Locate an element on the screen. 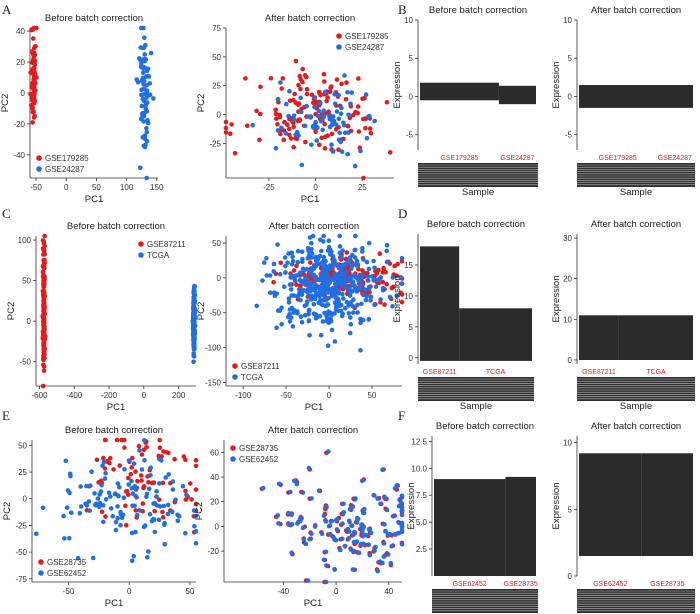 The width and height of the screenshot is (700, 614). x-axis-label: PC1 is located at coordinates (313, 603).